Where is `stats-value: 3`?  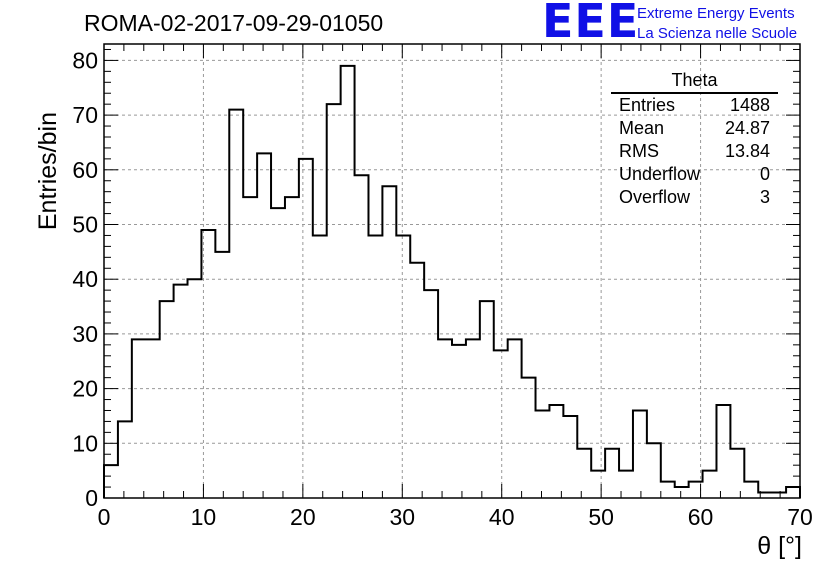 stats-value: 3 is located at coordinates (764, 197).